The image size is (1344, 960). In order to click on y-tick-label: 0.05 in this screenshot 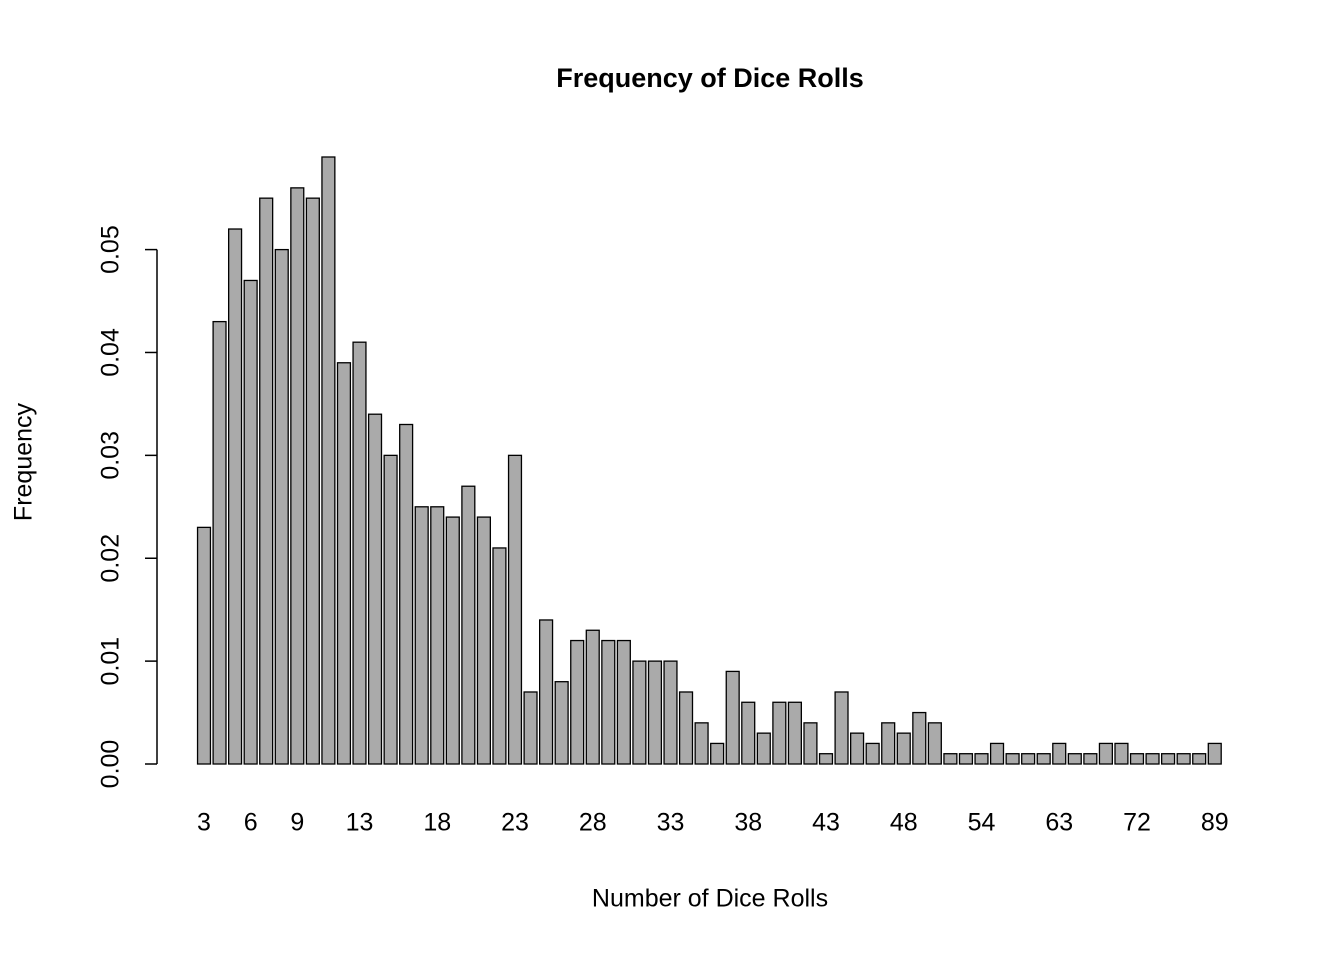, I will do `click(111, 249)`.